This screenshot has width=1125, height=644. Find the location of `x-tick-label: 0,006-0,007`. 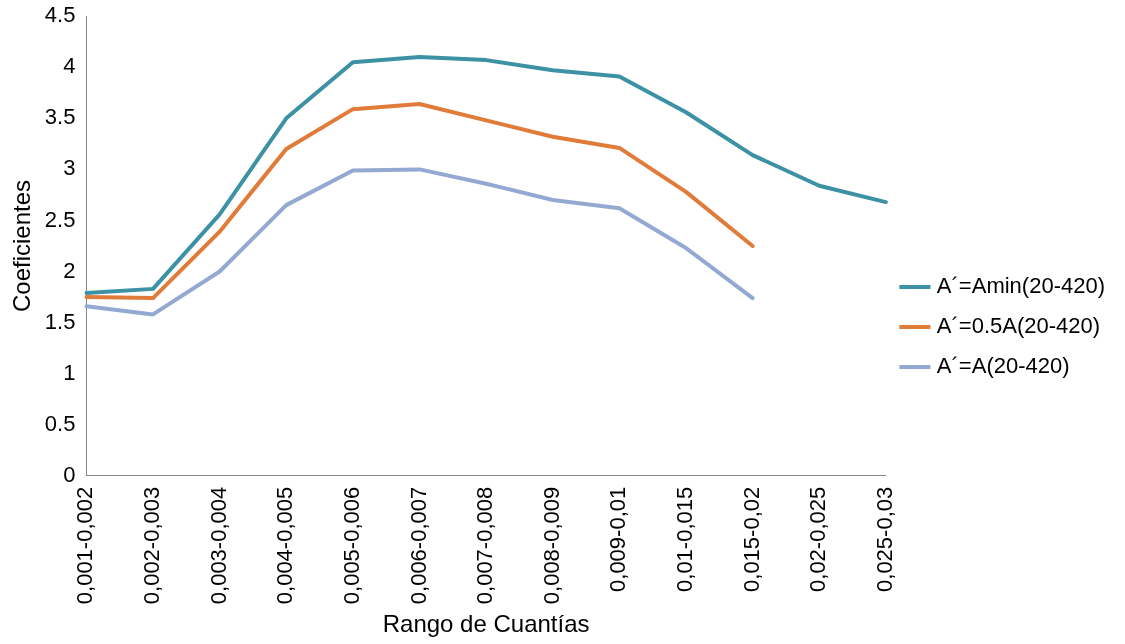

x-tick-label: 0,006-0,007 is located at coordinates (418, 545).